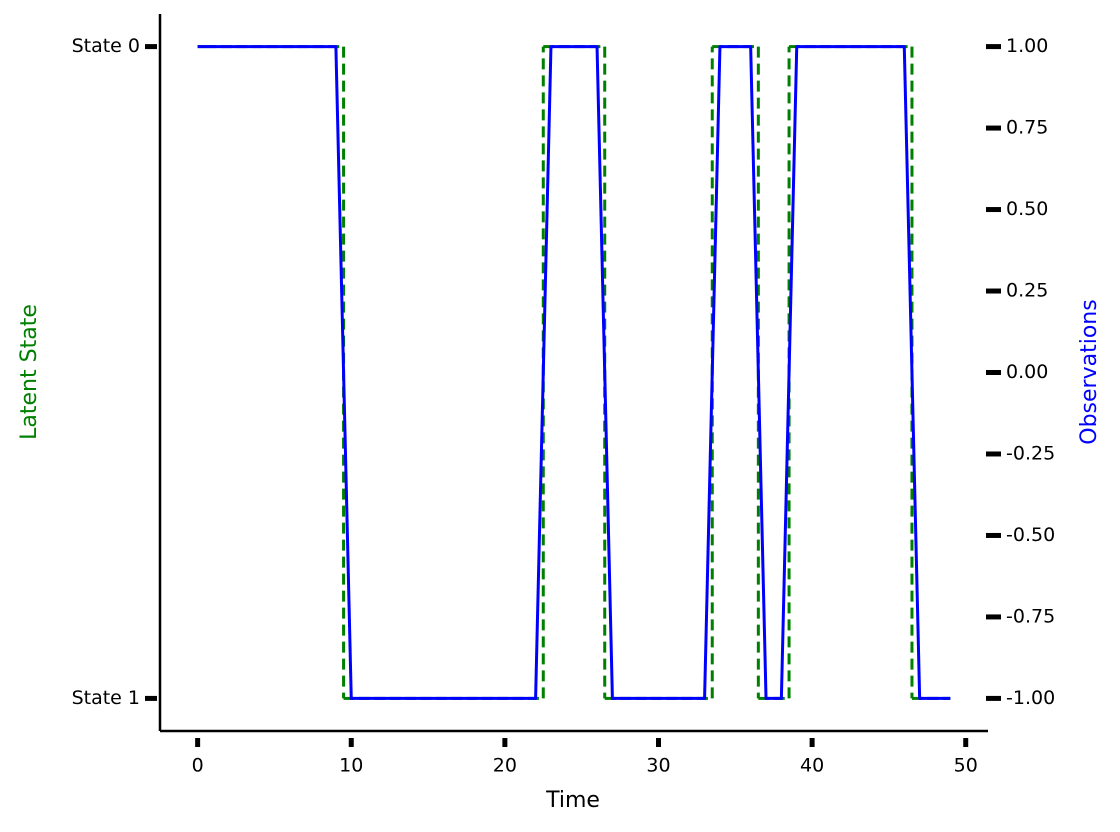 This screenshot has height=832, width=1120. Describe the element at coordinates (1030, 453) in the screenshot. I see `y2-tick-label: -0.25` at that location.